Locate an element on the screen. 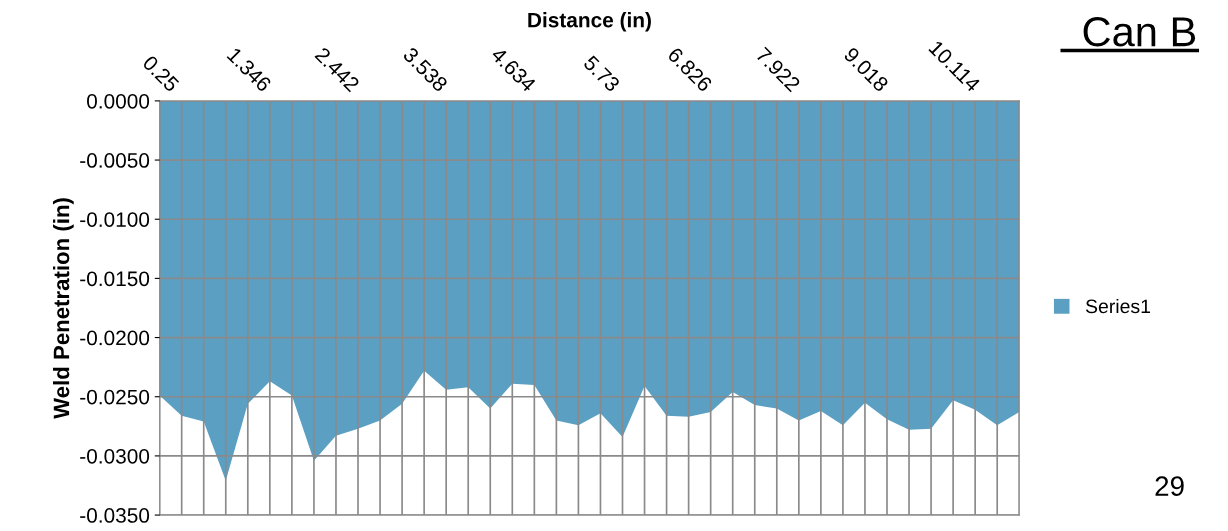 The image size is (1228, 531). y-tick-label: -0.0150 is located at coordinates (115, 279).